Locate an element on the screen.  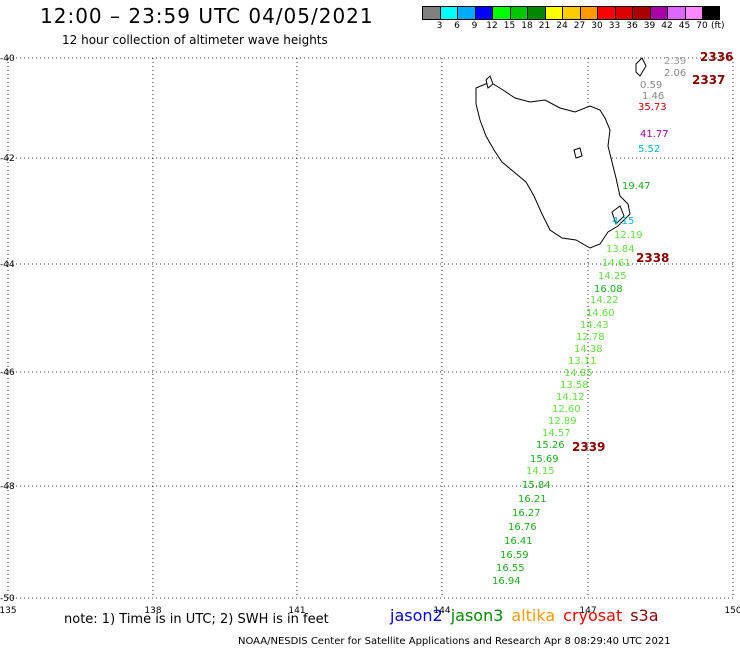
wave-height-label: 14.12 is located at coordinates (570, 397).